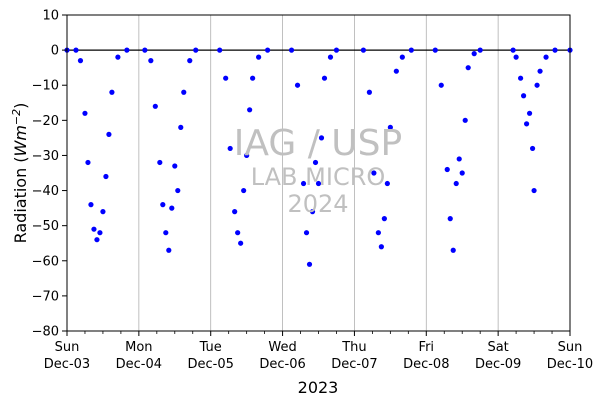 This screenshot has width=605, height=408. What do you see at coordinates (45, 86) in the screenshot?
I see `y-tick-label: −10` at bounding box center [45, 86].